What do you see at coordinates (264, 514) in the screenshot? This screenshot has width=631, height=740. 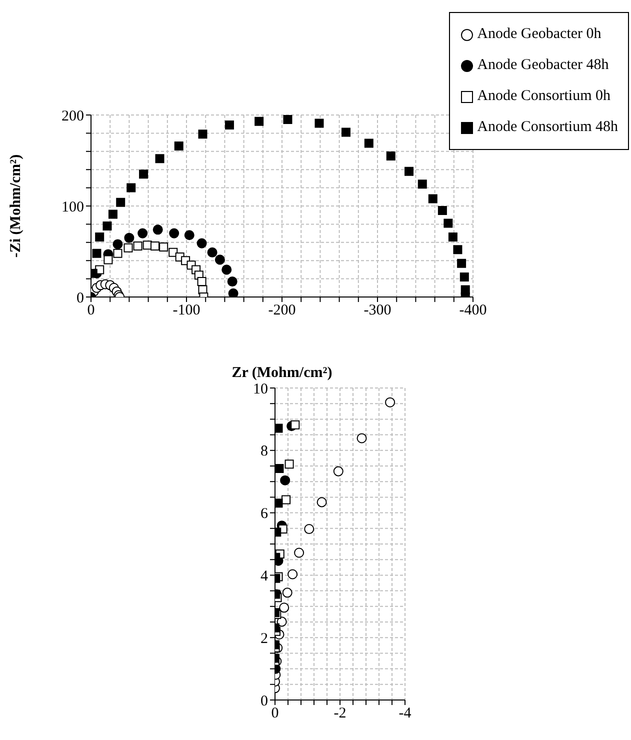 I see `y-tick-label: 6` at bounding box center [264, 514].